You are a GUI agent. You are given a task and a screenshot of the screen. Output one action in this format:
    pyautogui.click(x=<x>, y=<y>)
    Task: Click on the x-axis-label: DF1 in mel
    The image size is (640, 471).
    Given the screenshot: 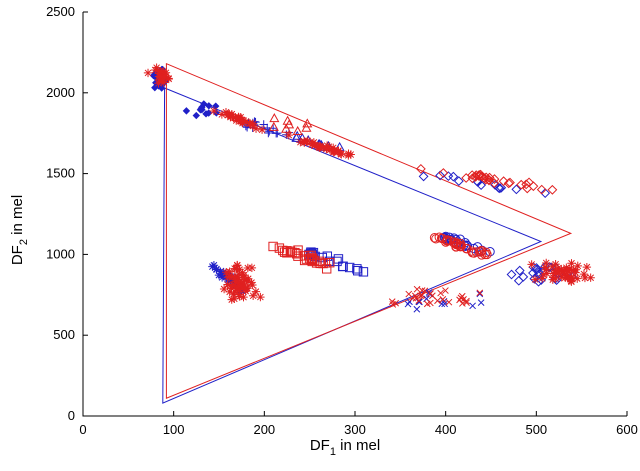 What is the action you would take?
    pyautogui.click(x=345, y=447)
    